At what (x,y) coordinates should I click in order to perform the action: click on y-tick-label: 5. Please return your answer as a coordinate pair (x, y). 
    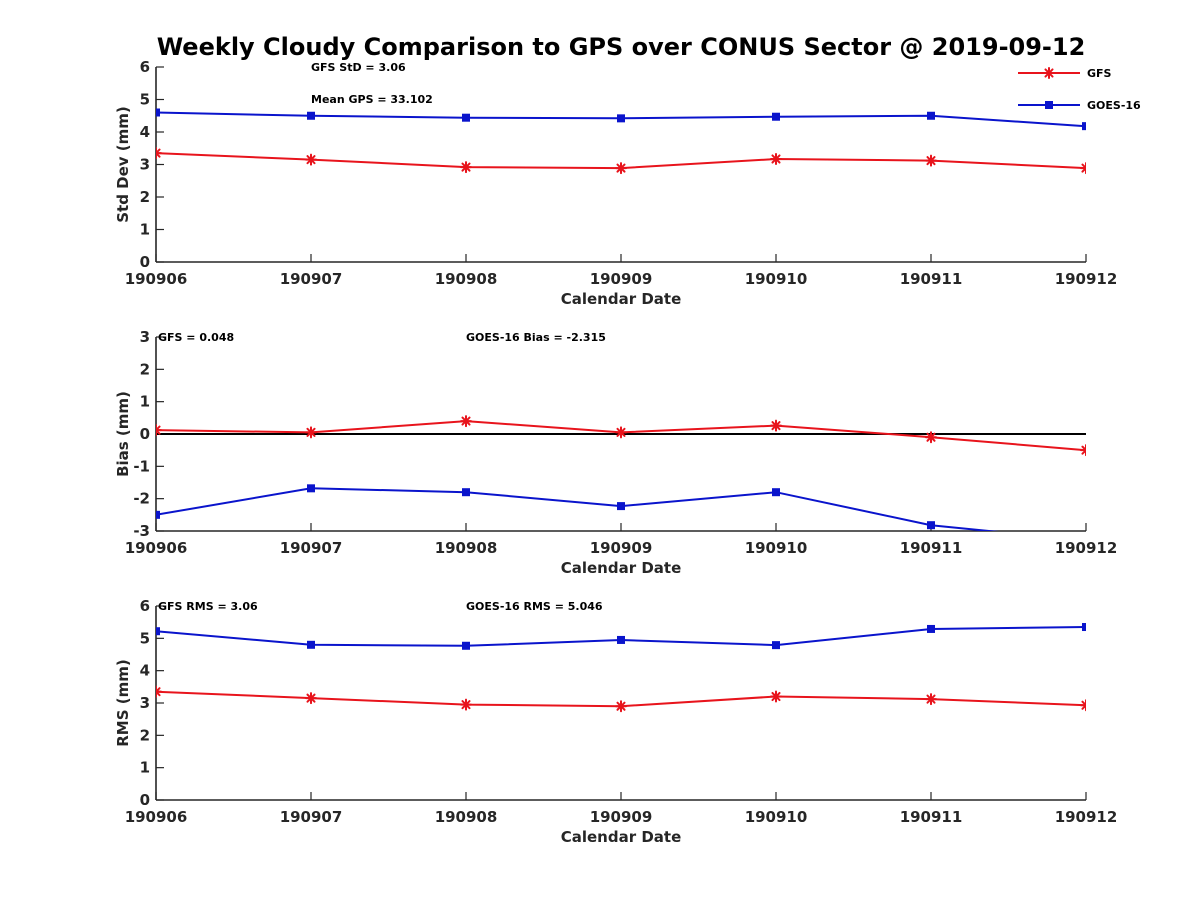
    Looking at the image, I should click on (145, 638).